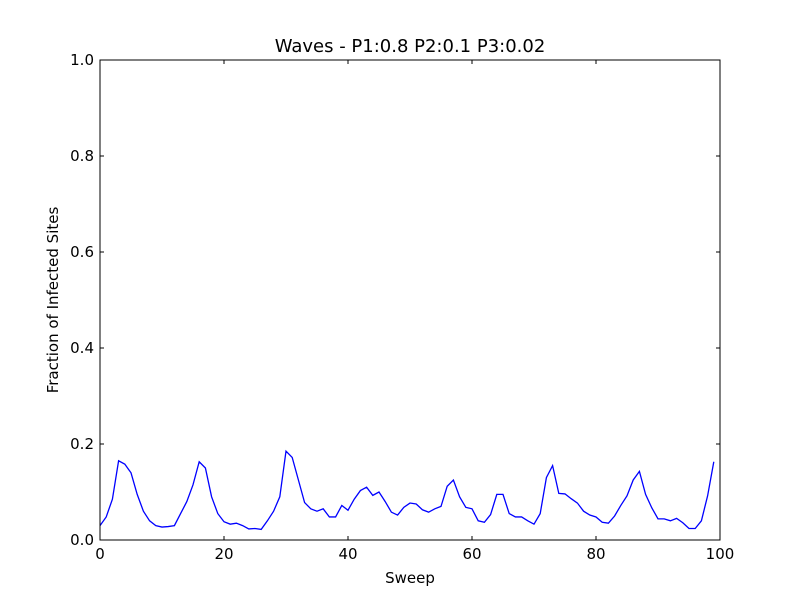  I want to click on y-tick-label: 0.8, so click(82, 156).